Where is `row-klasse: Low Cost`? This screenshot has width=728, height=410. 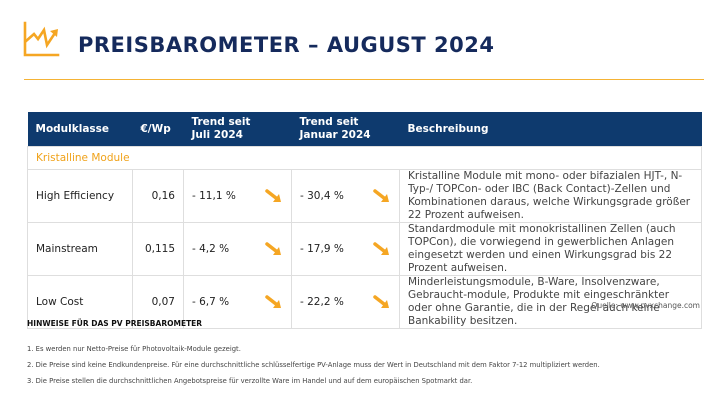
row-klasse: Low Cost is located at coordinates (80, 302).